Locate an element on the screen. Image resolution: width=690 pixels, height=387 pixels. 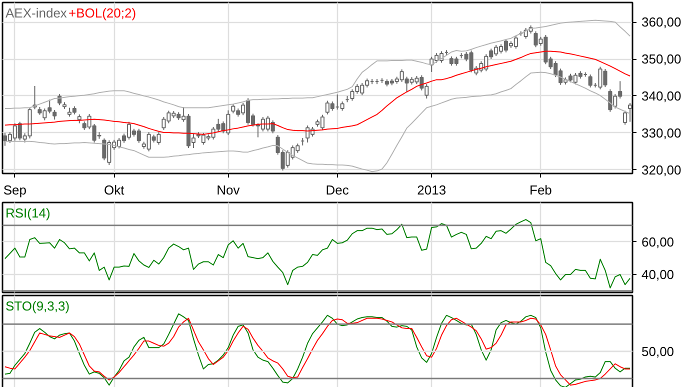
x-tick-label: Okt is located at coordinates (114, 190).